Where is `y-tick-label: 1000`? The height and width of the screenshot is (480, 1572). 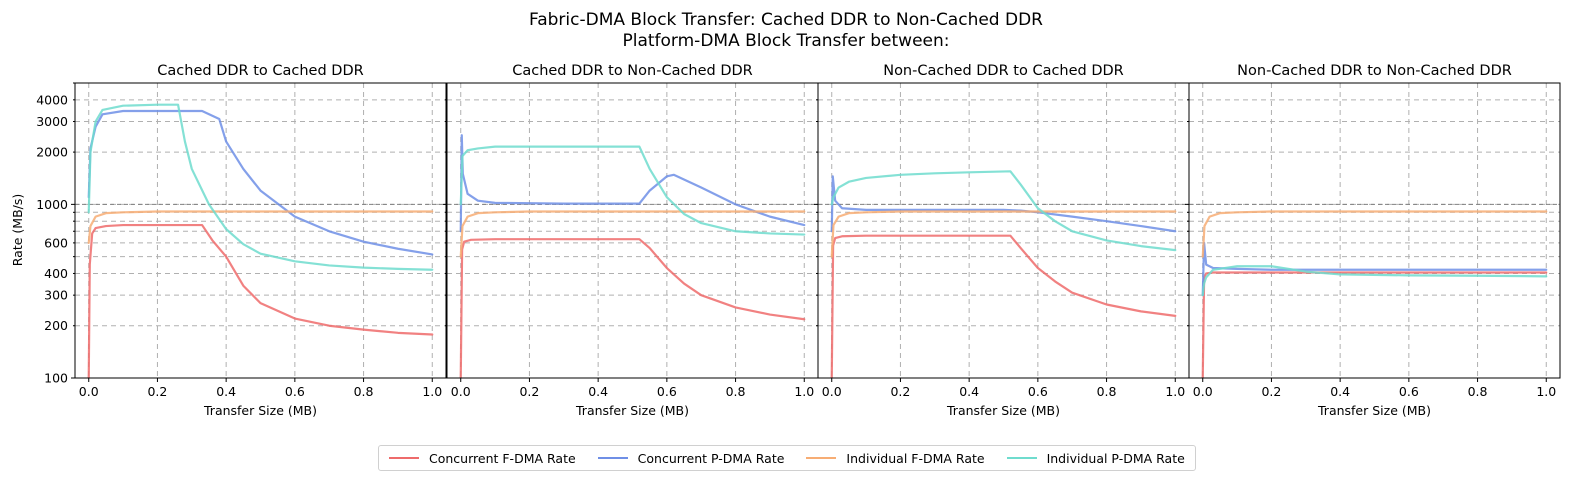 y-tick-label: 1000 is located at coordinates (52, 204).